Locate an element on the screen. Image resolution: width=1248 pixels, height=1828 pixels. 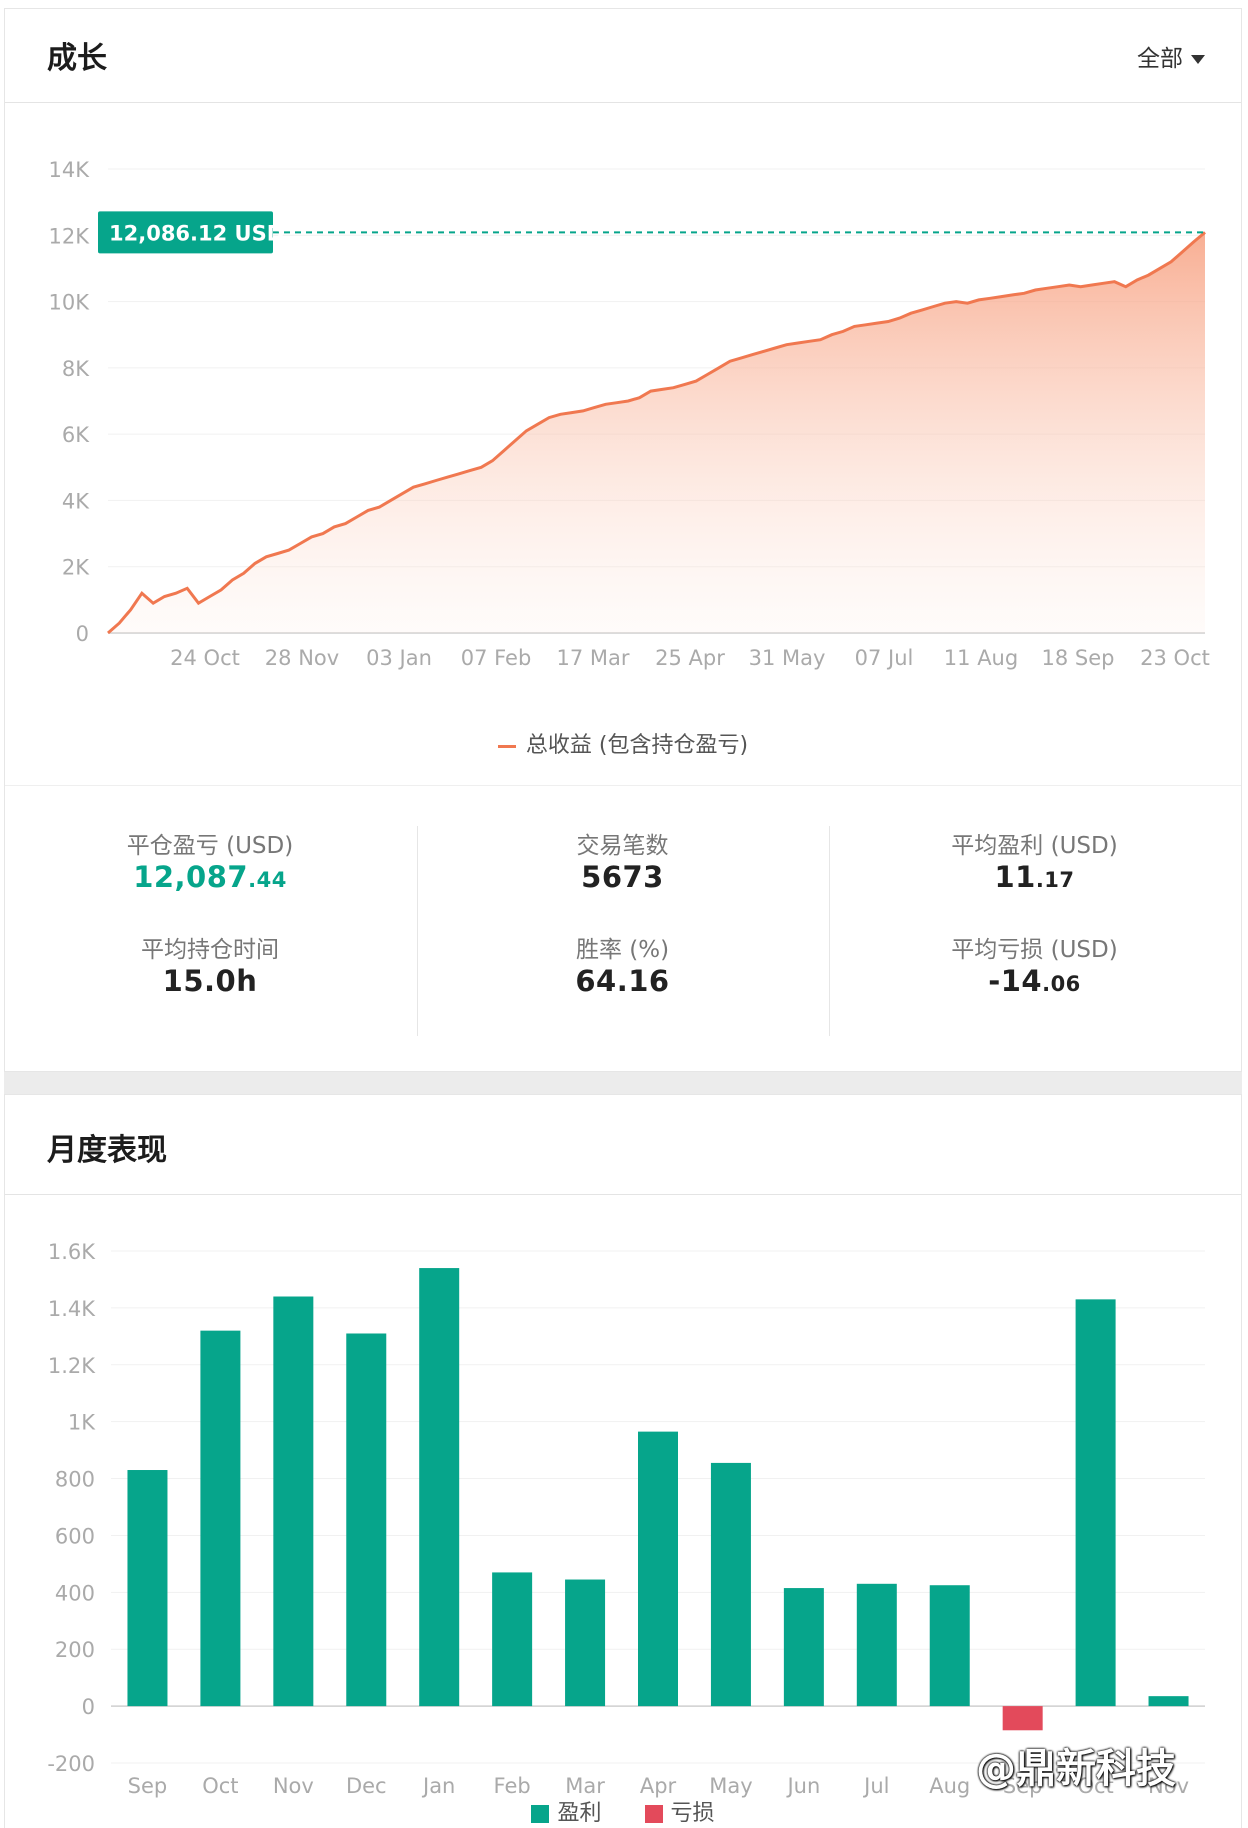
bar-y-tick: 0 is located at coordinates (88, 1707).